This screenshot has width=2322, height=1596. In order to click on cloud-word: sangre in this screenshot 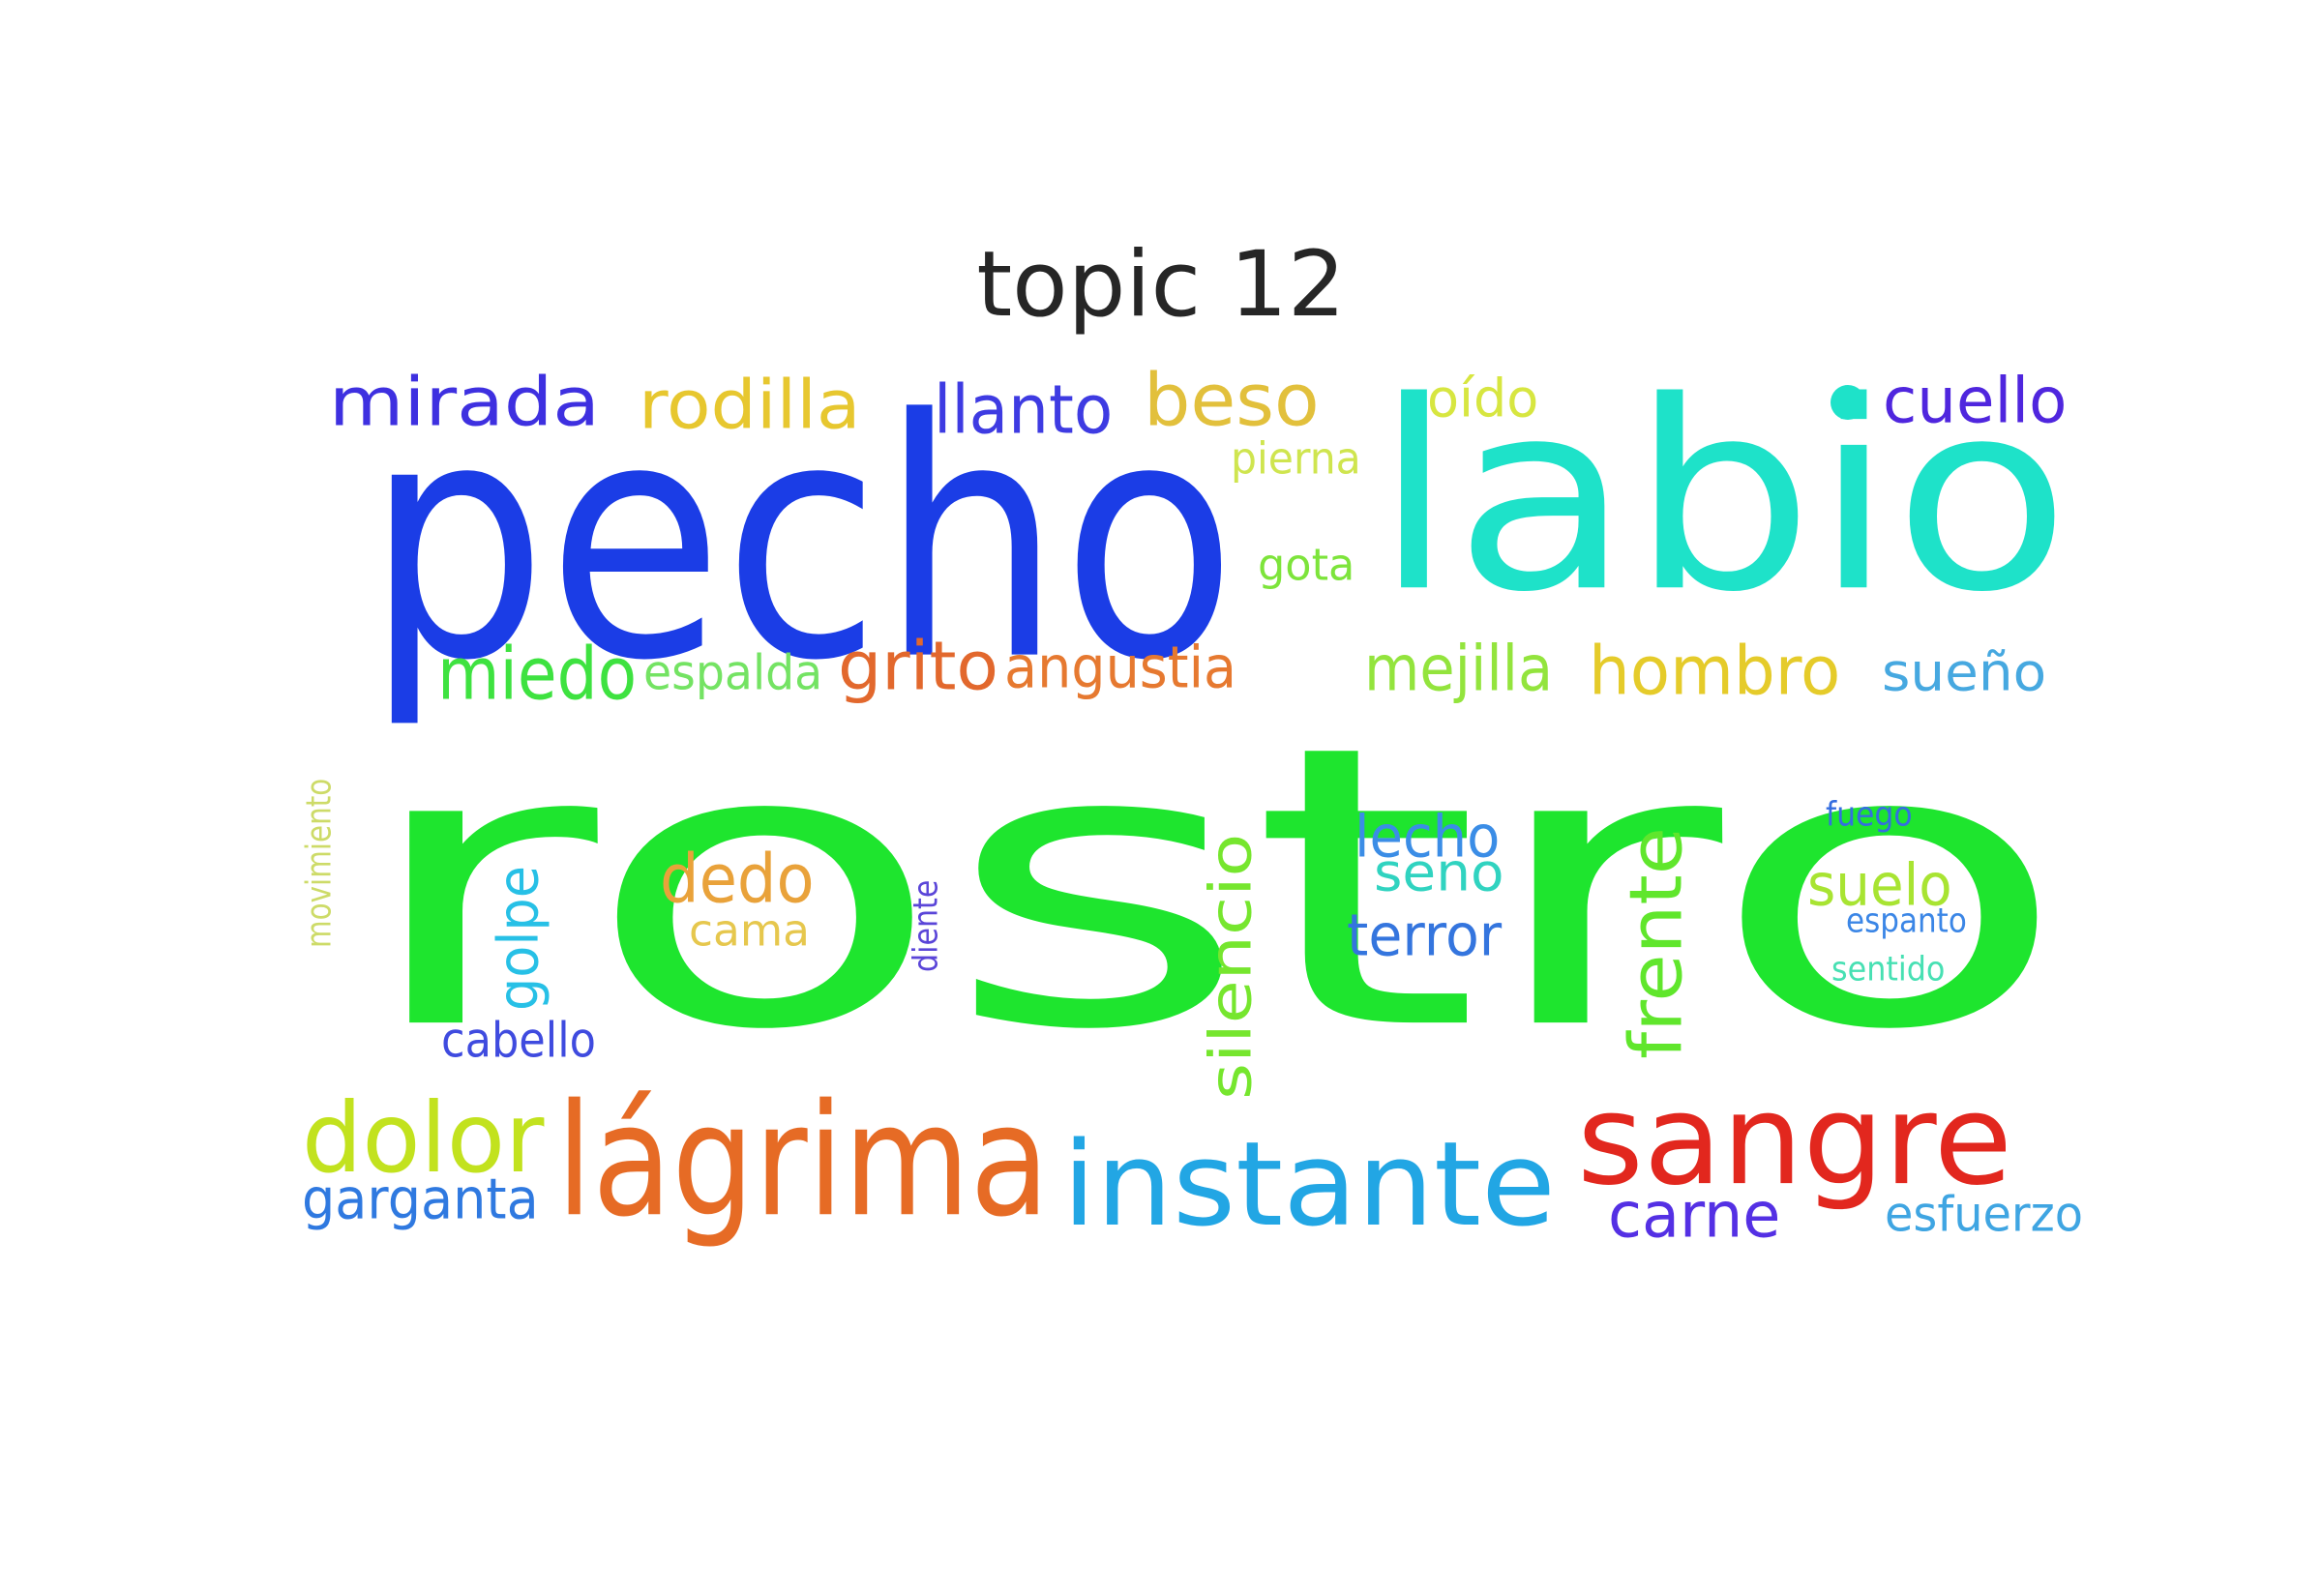, I will do `click(1795, 1140)`.